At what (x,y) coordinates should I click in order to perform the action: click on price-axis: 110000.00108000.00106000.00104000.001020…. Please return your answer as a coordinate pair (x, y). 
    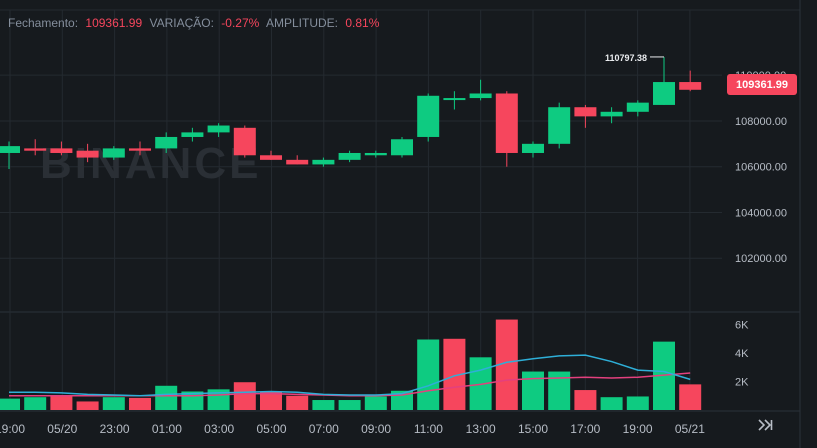
    Looking at the image, I should click on (761, 167).